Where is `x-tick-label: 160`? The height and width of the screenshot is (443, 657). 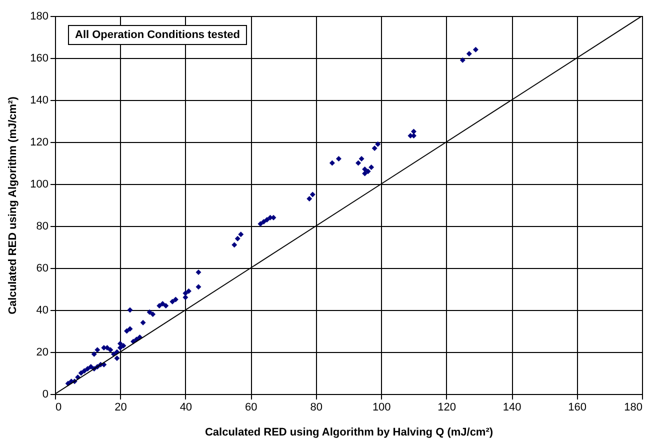 x-tick-label: 160 is located at coordinates (577, 408).